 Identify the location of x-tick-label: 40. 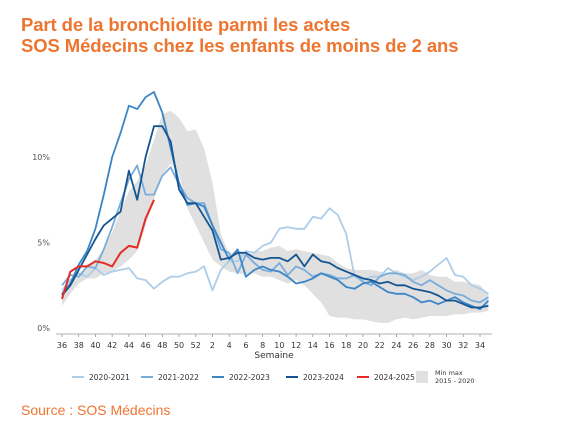
(95, 345).